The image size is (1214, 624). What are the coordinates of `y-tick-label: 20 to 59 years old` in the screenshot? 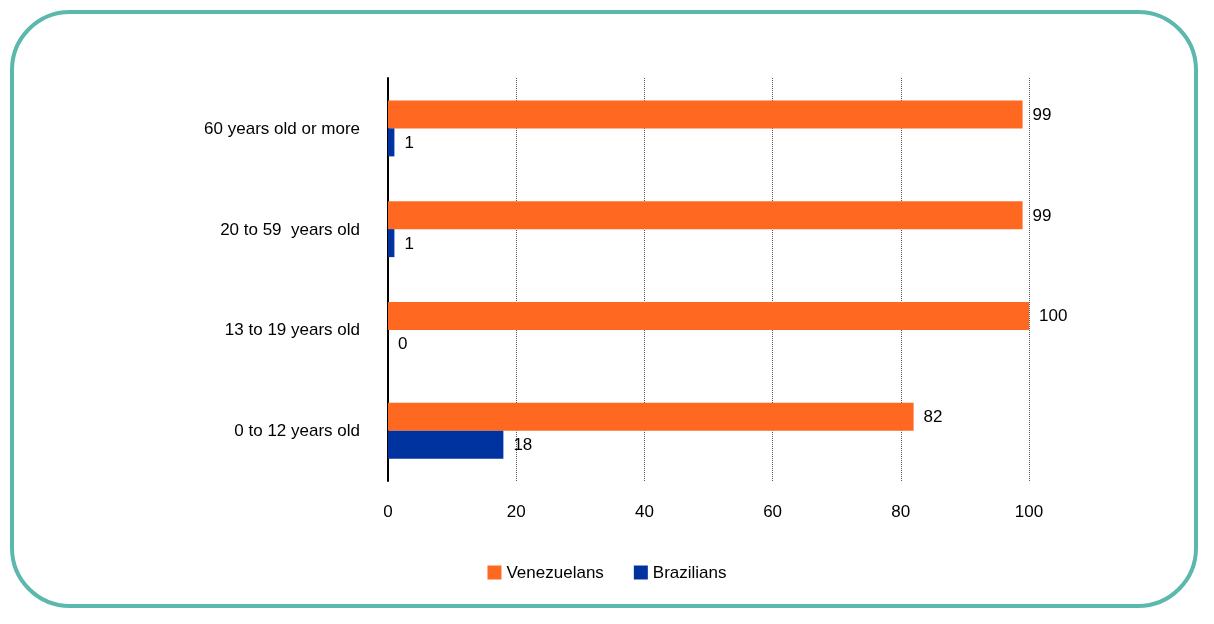 It's located at (290, 229).